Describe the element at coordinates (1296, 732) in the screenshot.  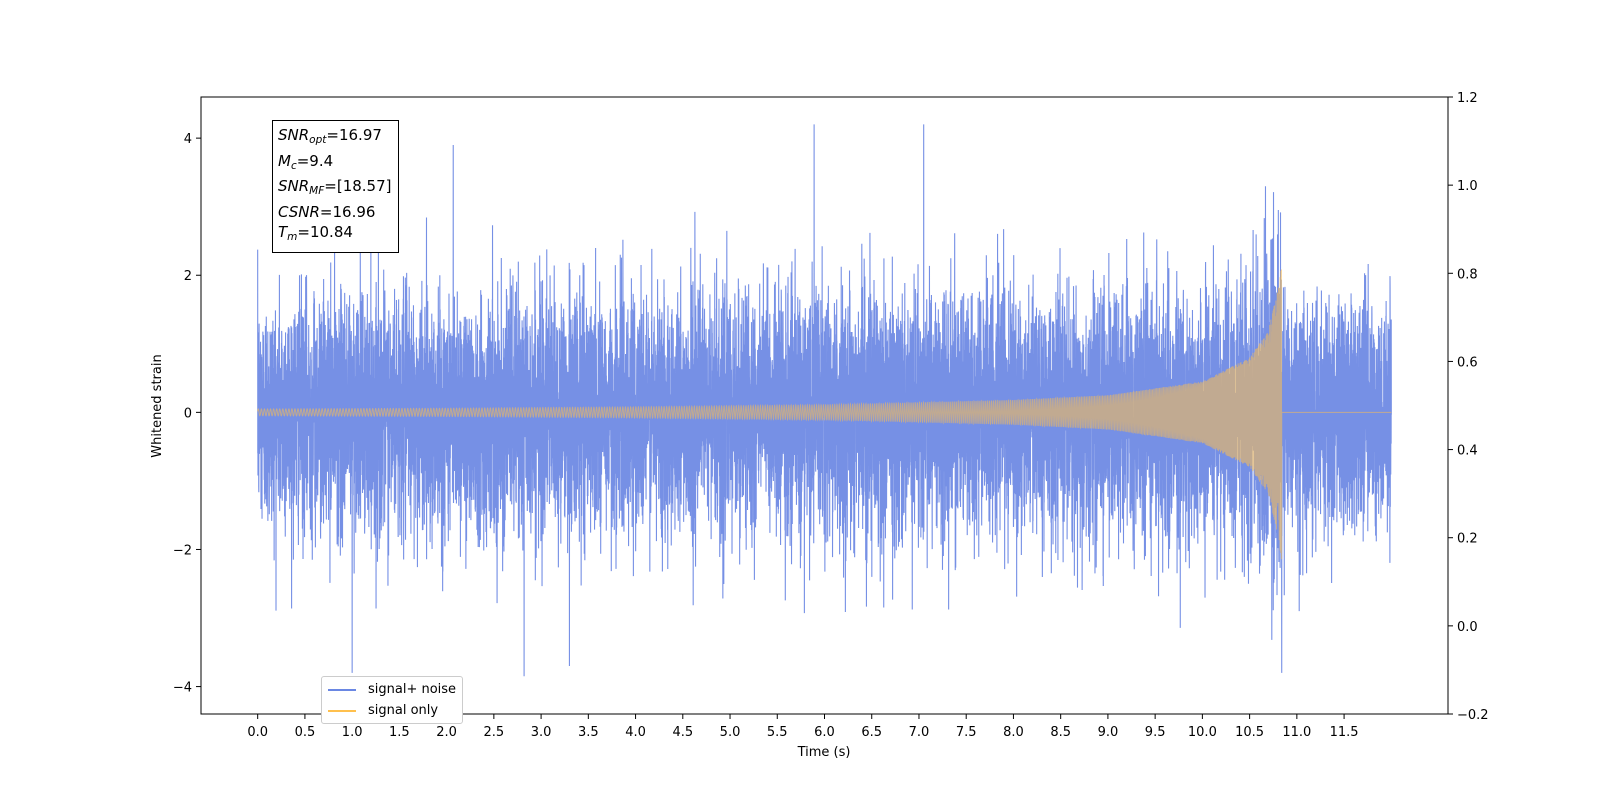
I see `x-tick-label: 11.0` at that location.